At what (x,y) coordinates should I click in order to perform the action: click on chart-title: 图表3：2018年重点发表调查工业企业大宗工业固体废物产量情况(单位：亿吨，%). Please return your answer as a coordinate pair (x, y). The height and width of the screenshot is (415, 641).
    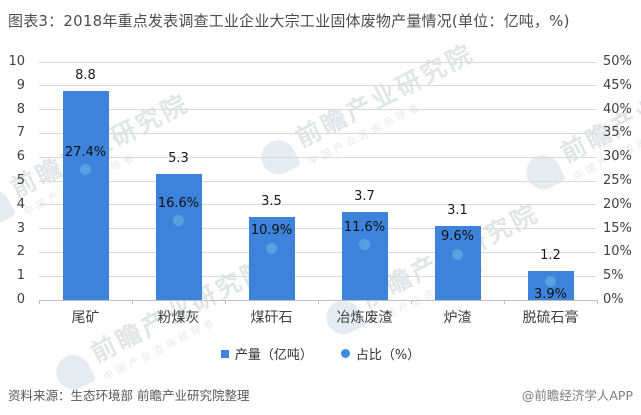
    Looking at the image, I should click on (289, 21).